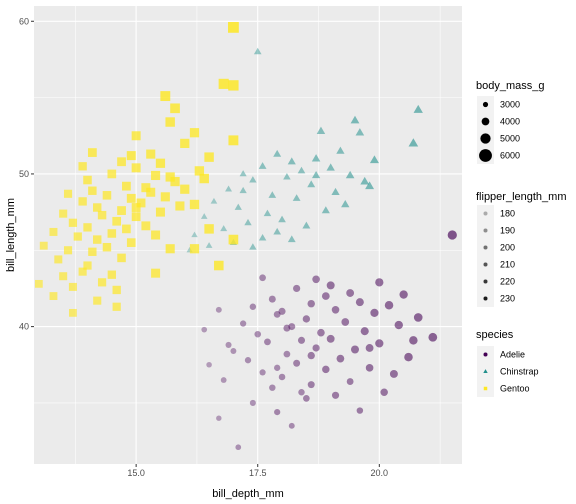 The image size is (576, 504). What do you see at coordinates (507, 248) in the screenshot?
I see `legend-flipper-length-label: 200` at bounding box center [507, 248].